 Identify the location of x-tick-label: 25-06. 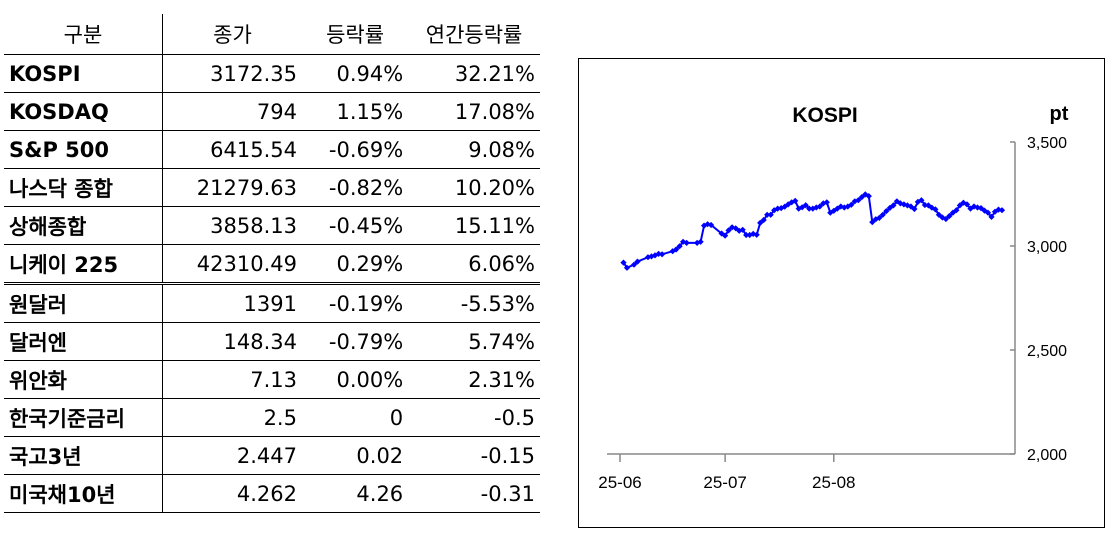
(619, 482).